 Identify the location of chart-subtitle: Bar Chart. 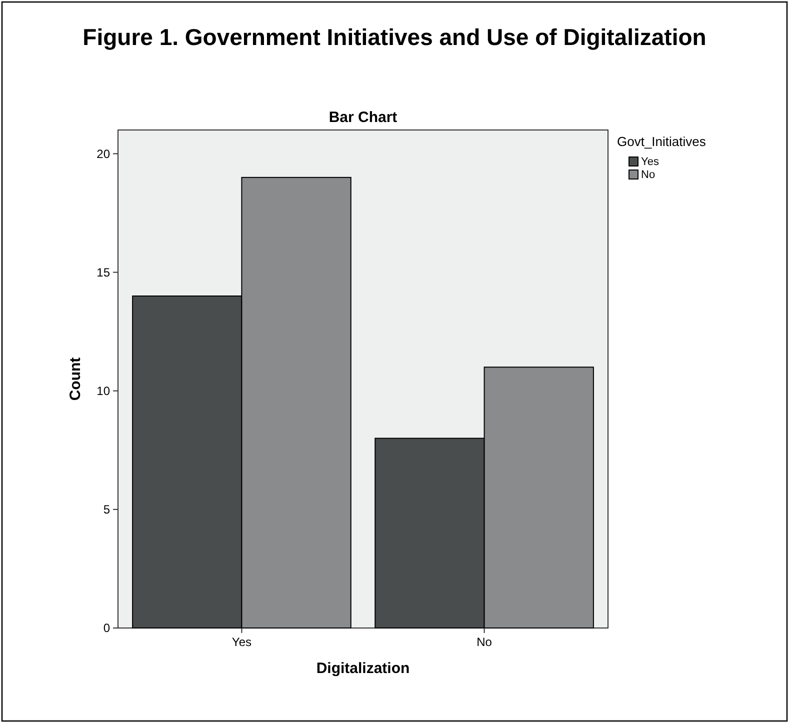
(363, 117).